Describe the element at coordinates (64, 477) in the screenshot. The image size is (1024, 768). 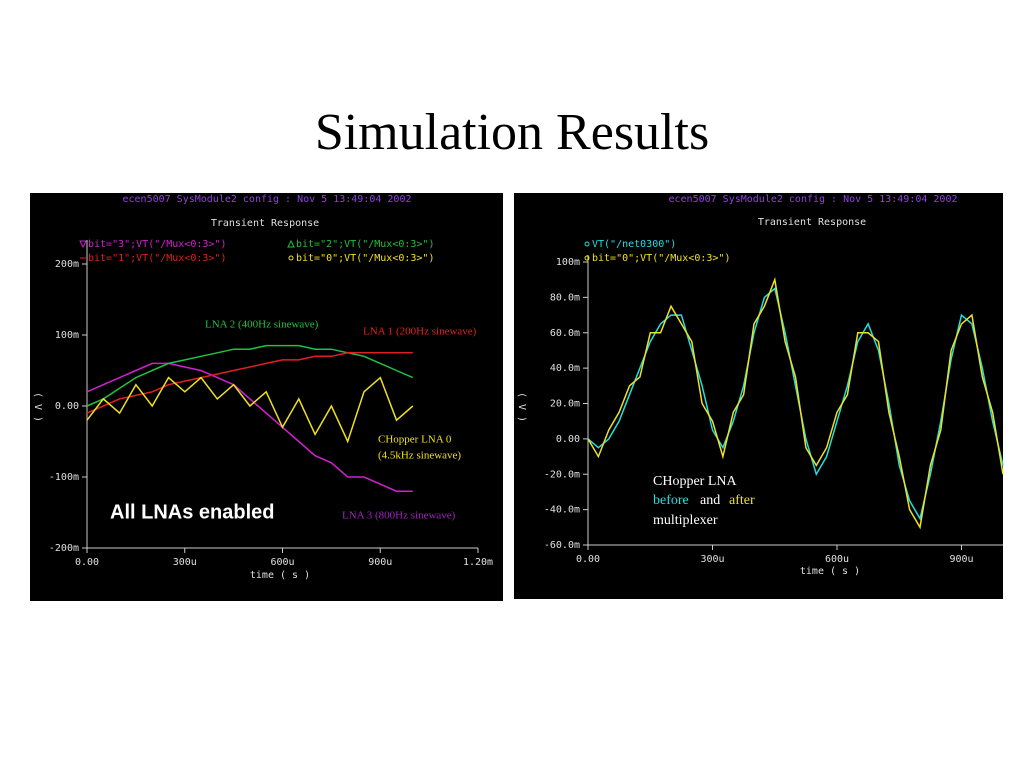
I see `y-tick-label: -100m` at that location.